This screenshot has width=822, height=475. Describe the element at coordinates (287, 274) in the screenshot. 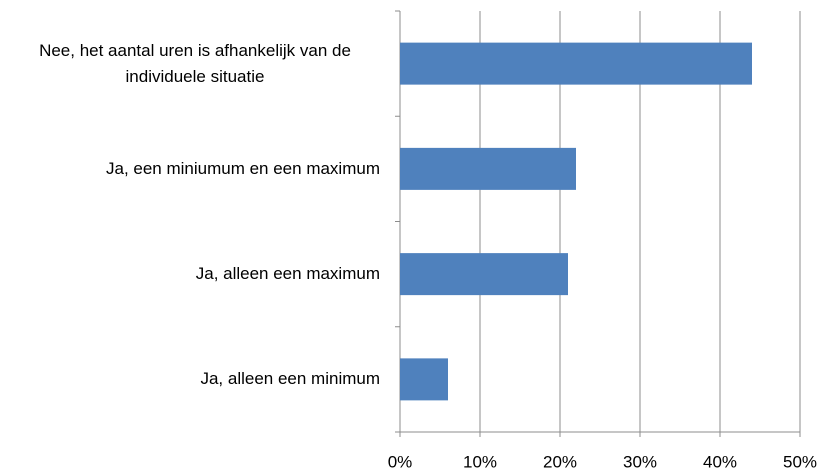

I see `y-tick-label: Ja, alleen een maximum` at that location.